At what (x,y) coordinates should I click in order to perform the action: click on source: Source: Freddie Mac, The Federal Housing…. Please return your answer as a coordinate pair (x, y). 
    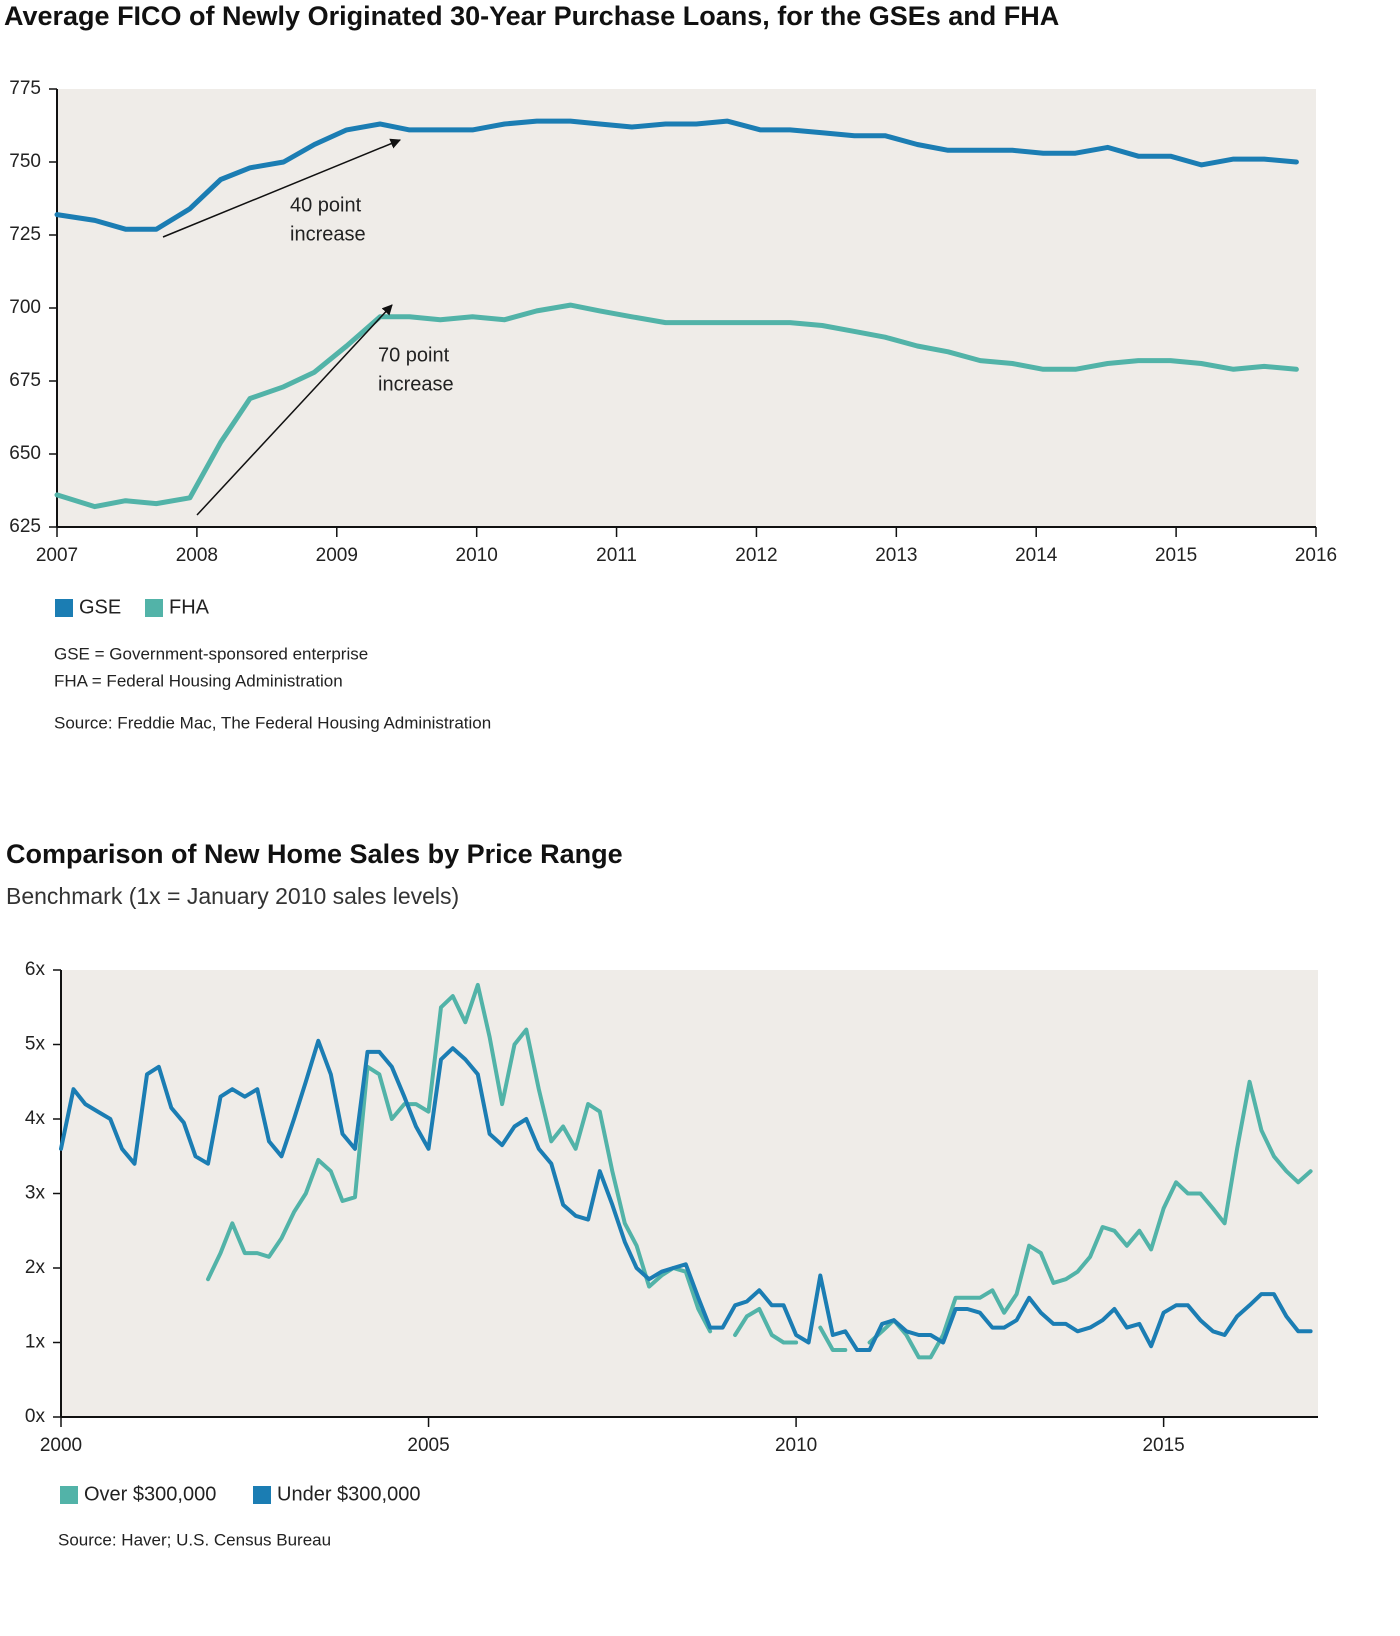
    Looking at the image, I should click on (272, 722).